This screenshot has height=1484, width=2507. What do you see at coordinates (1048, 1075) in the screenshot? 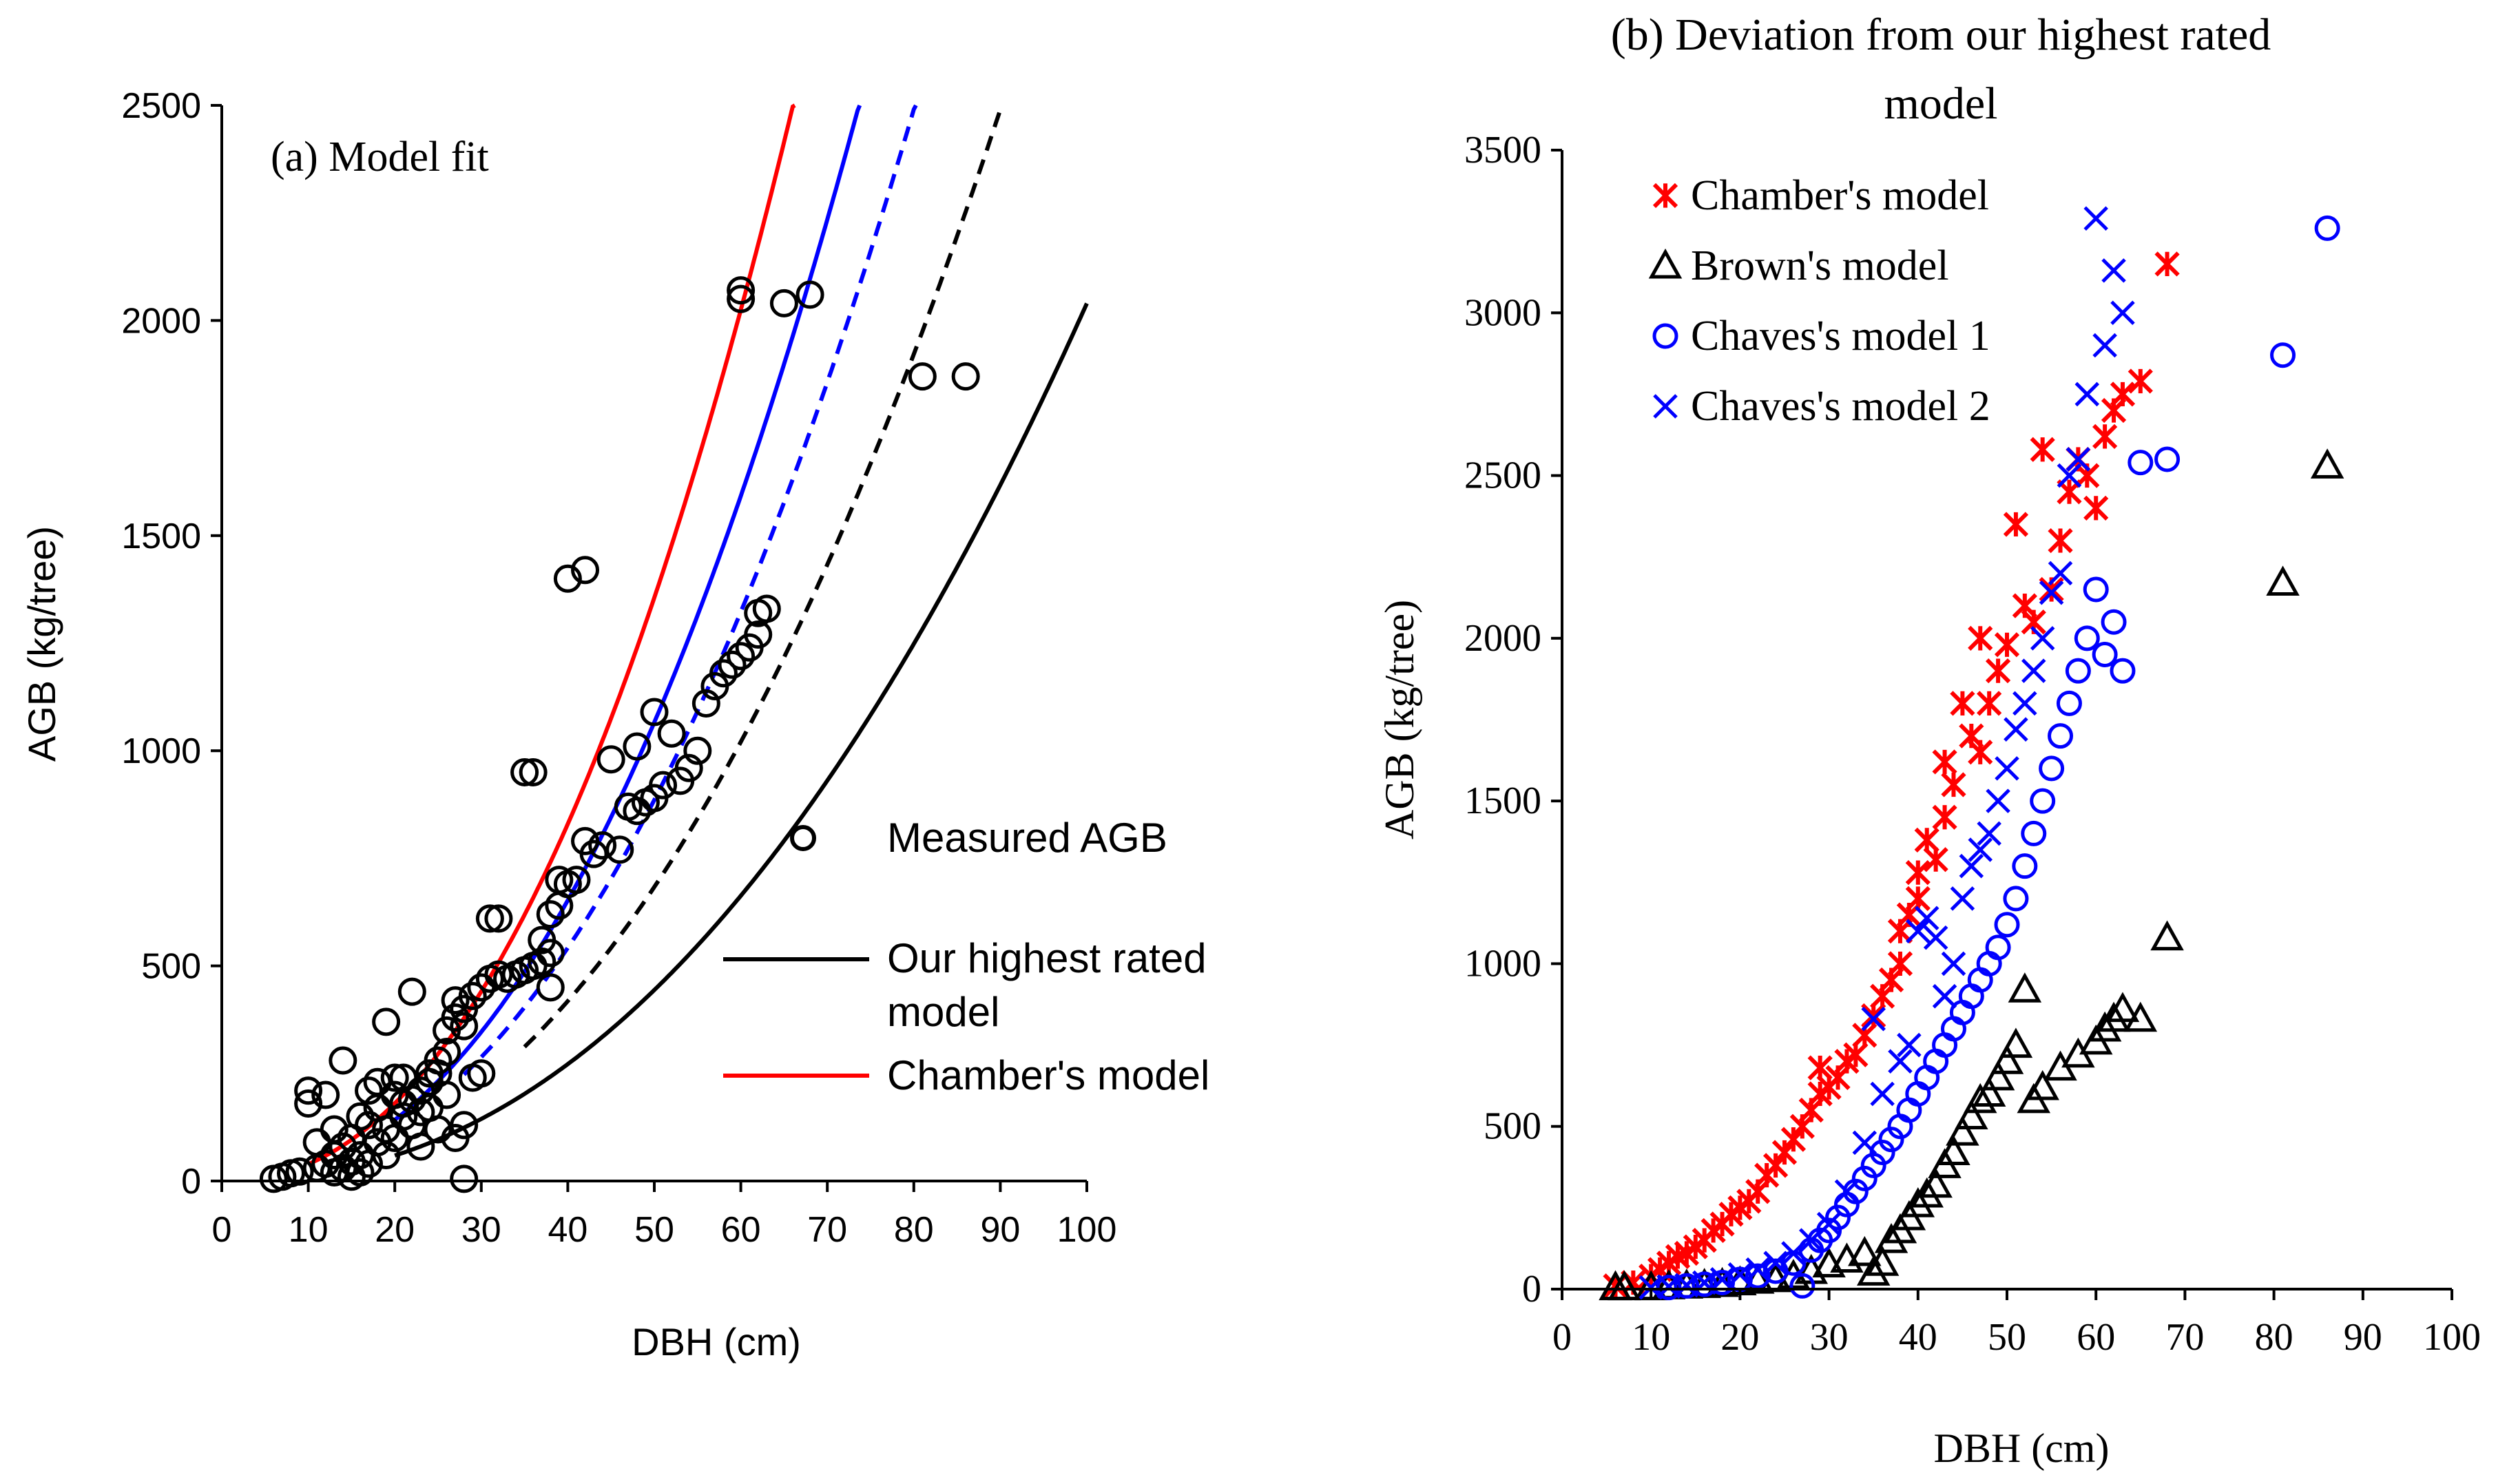
I see `a-legend-label-chamber: Chamber's model` at bounding box center [1048, 1075].